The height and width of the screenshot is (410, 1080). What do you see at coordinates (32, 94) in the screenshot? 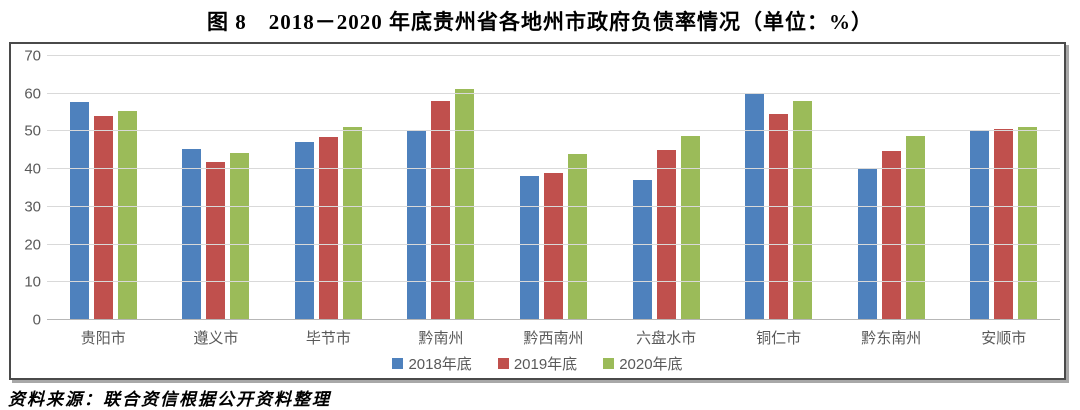
I see `y-tick-label: 60` at bounding box center [32, 94].